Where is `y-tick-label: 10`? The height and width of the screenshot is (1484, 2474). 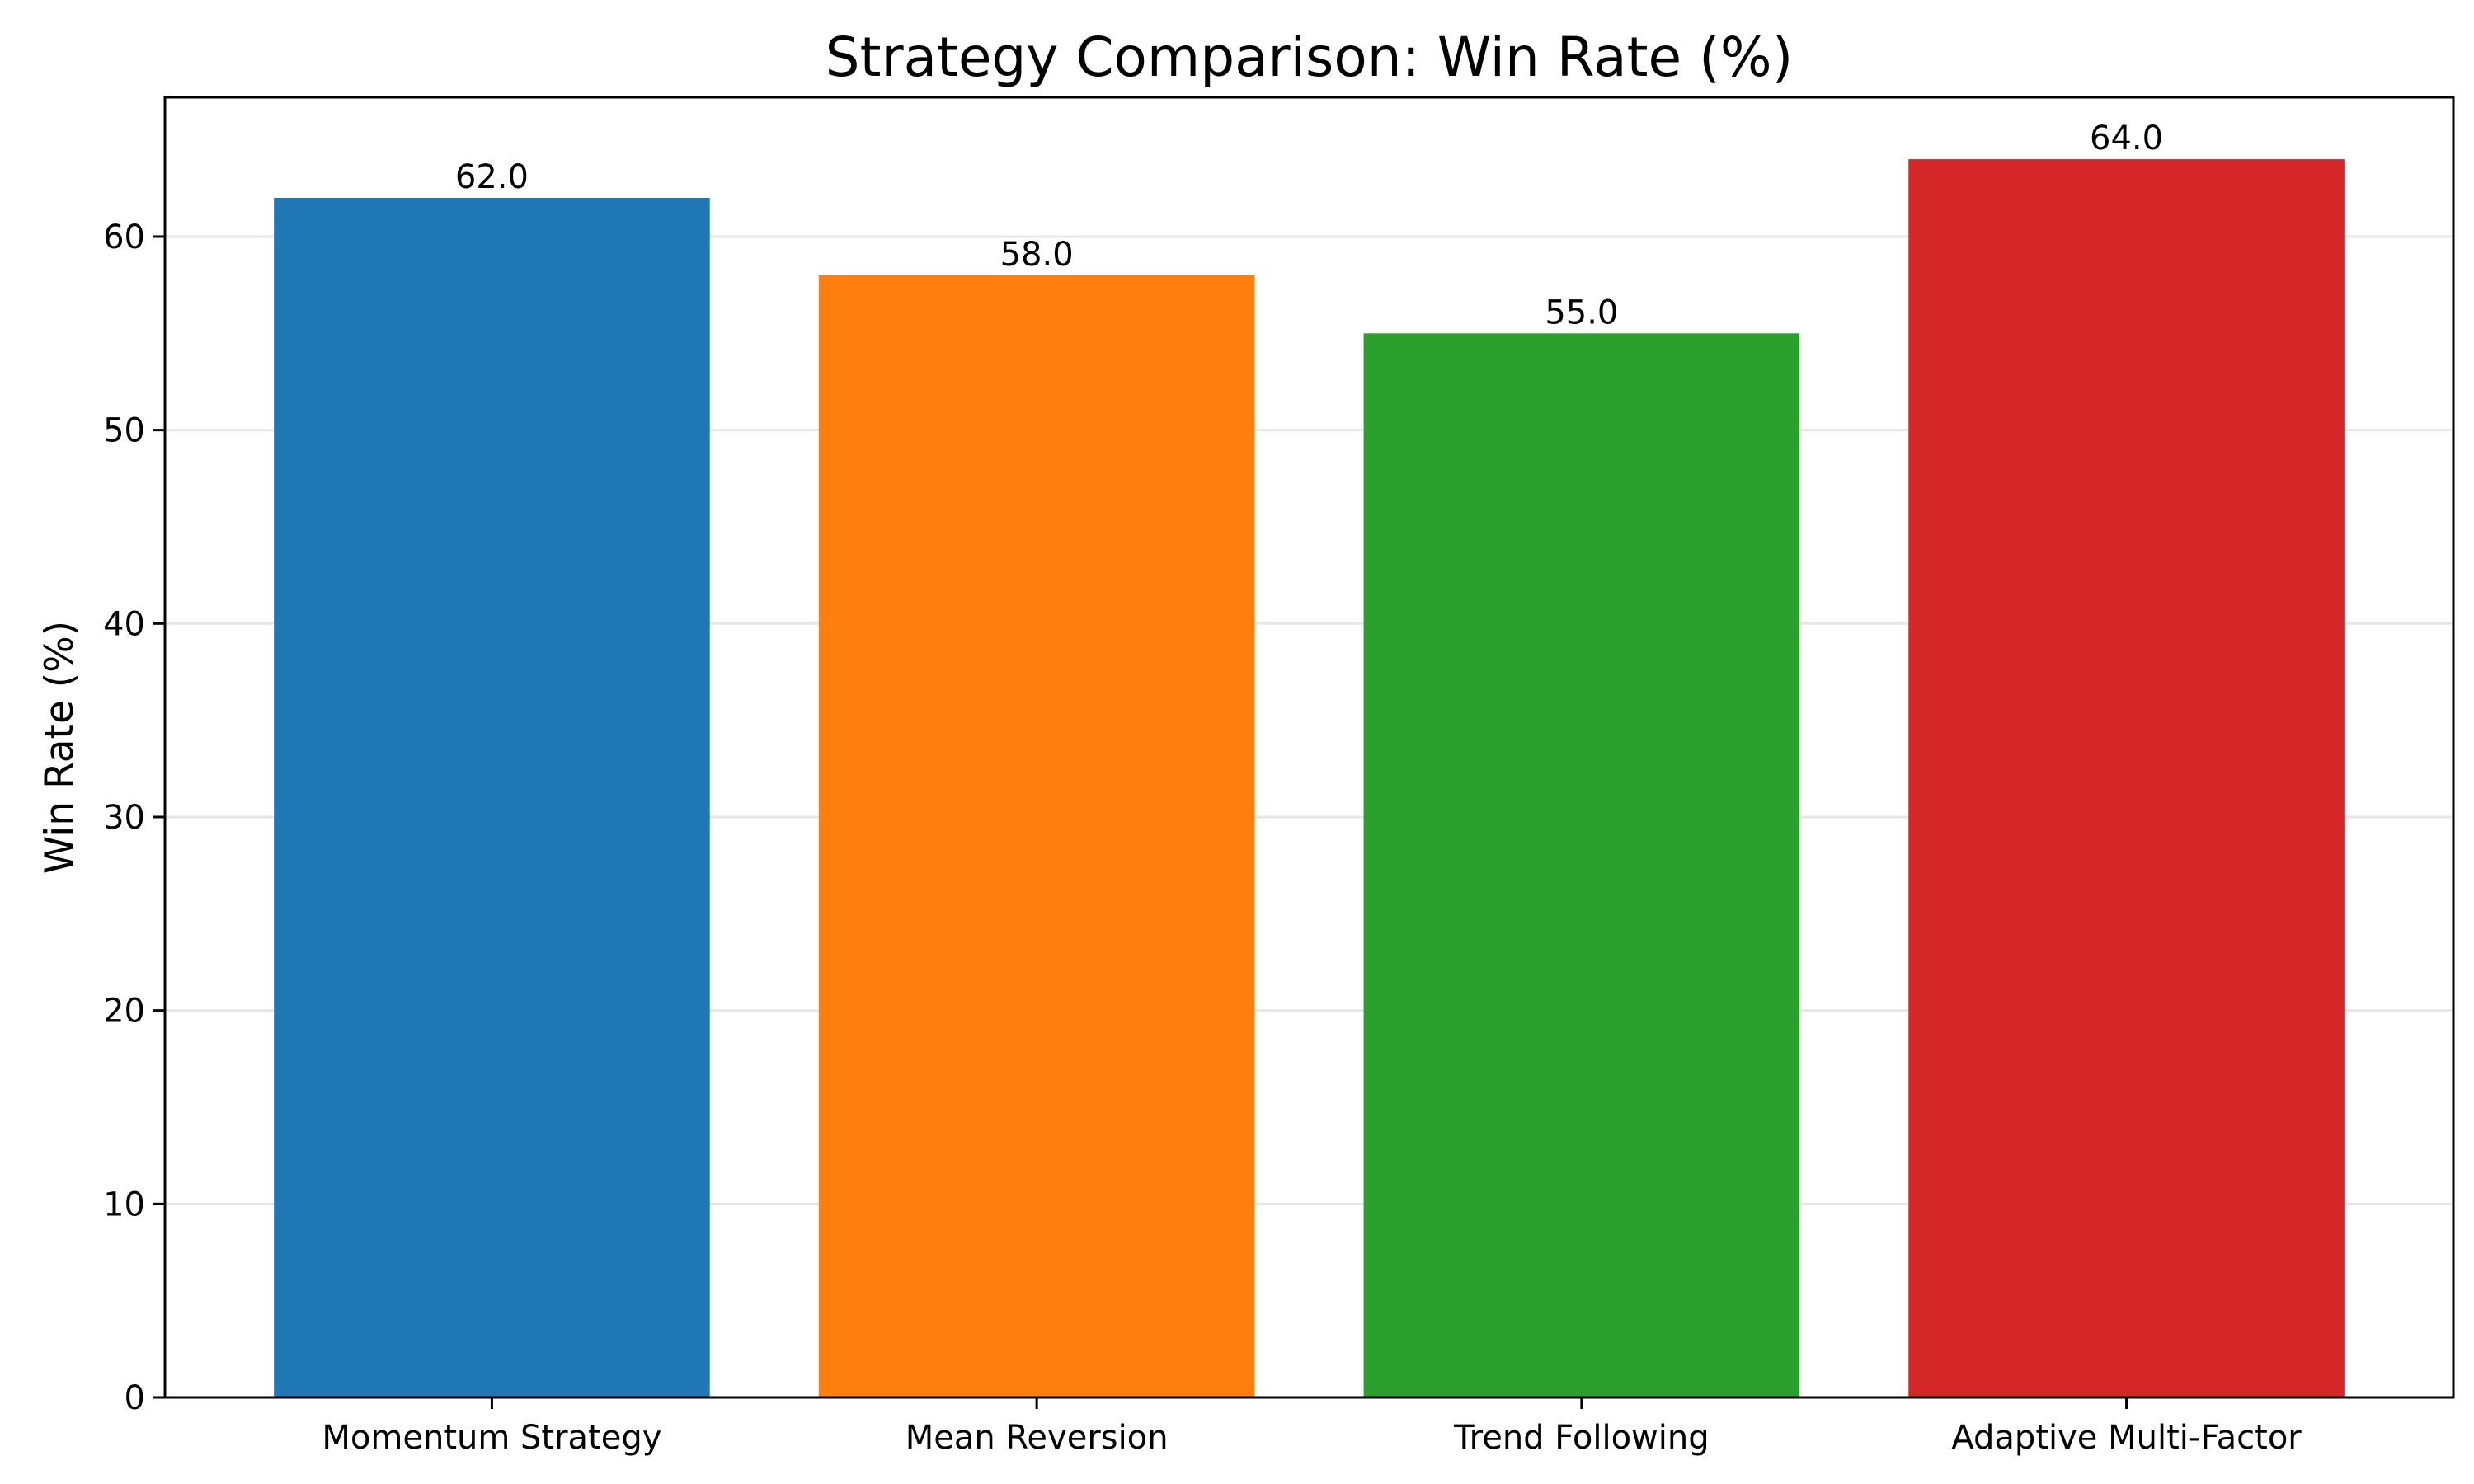
y-tick-label: 10 is located at coordinates (124, 1204).